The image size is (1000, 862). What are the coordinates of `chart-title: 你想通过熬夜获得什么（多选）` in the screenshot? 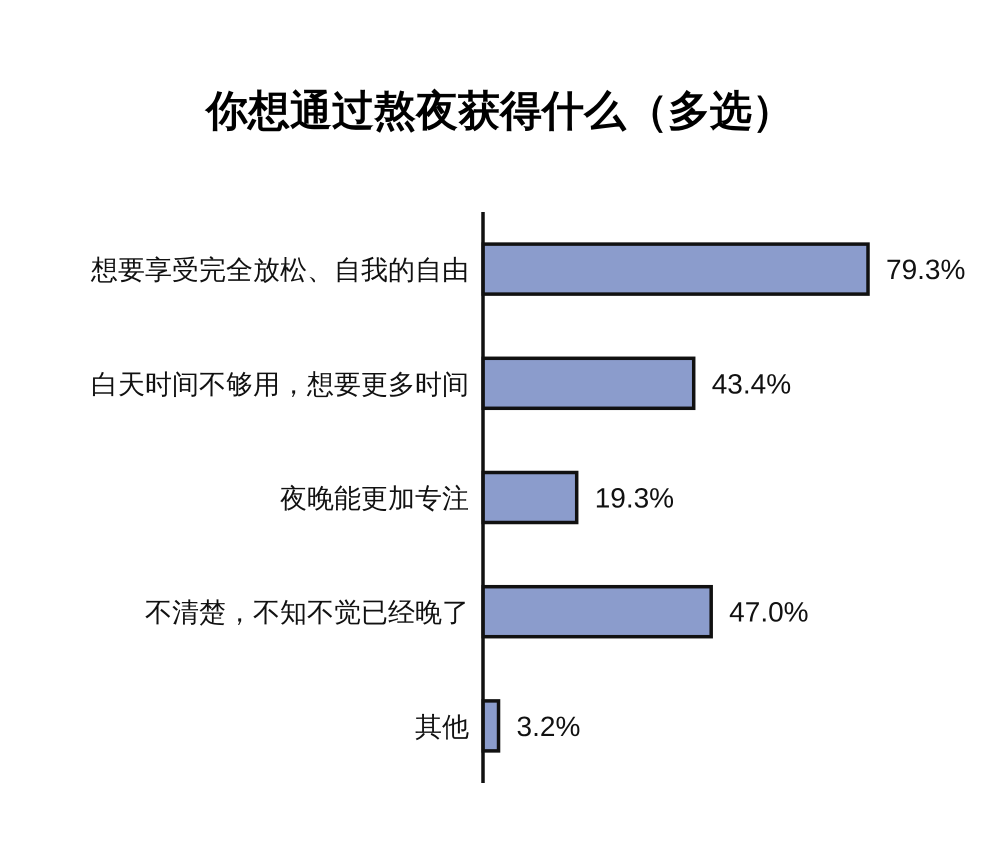 It's located at (499, 110).